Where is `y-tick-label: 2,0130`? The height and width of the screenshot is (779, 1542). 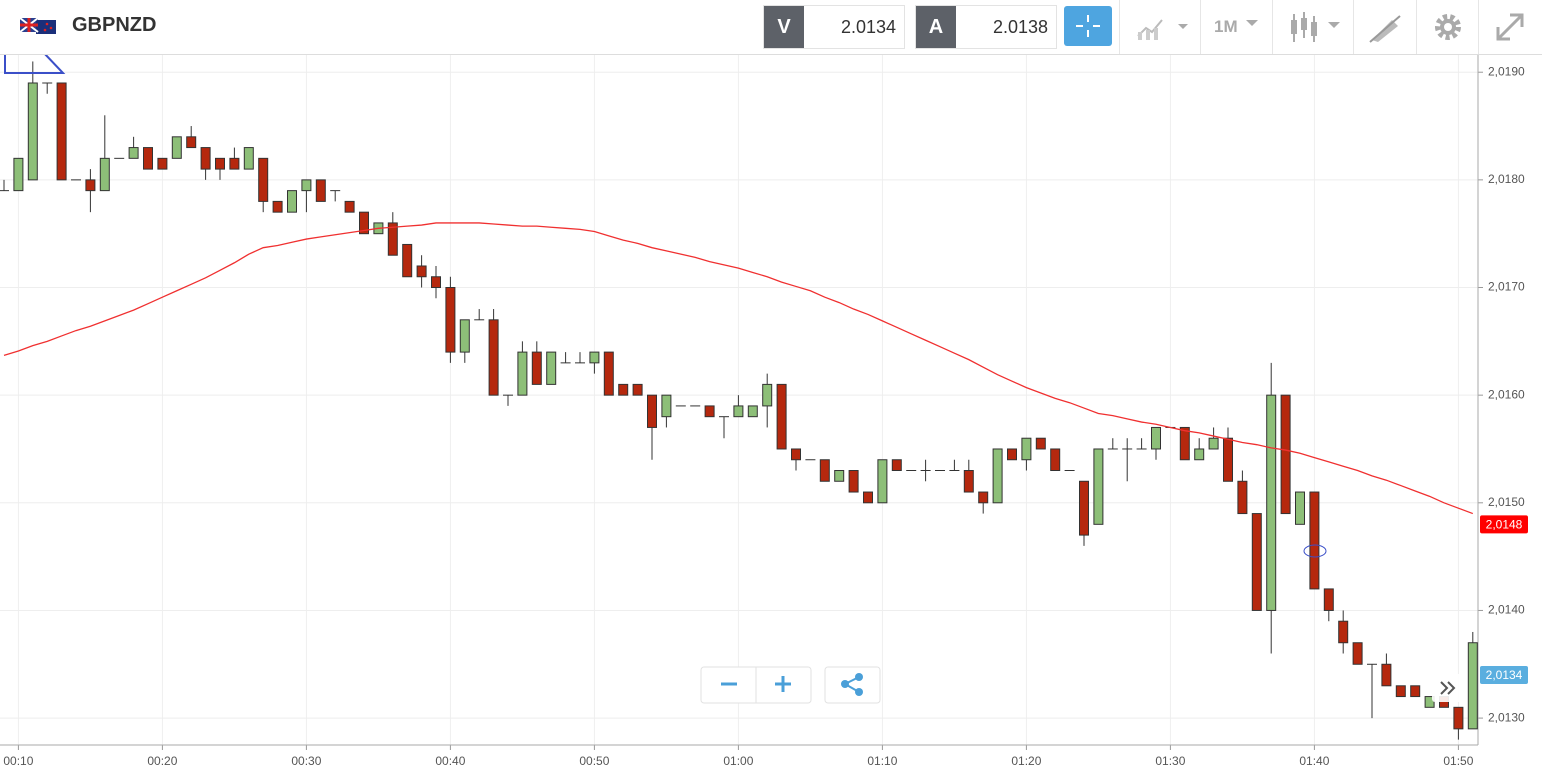
y-tick-label: 2,0130 is located at coordinates (1506, 717).